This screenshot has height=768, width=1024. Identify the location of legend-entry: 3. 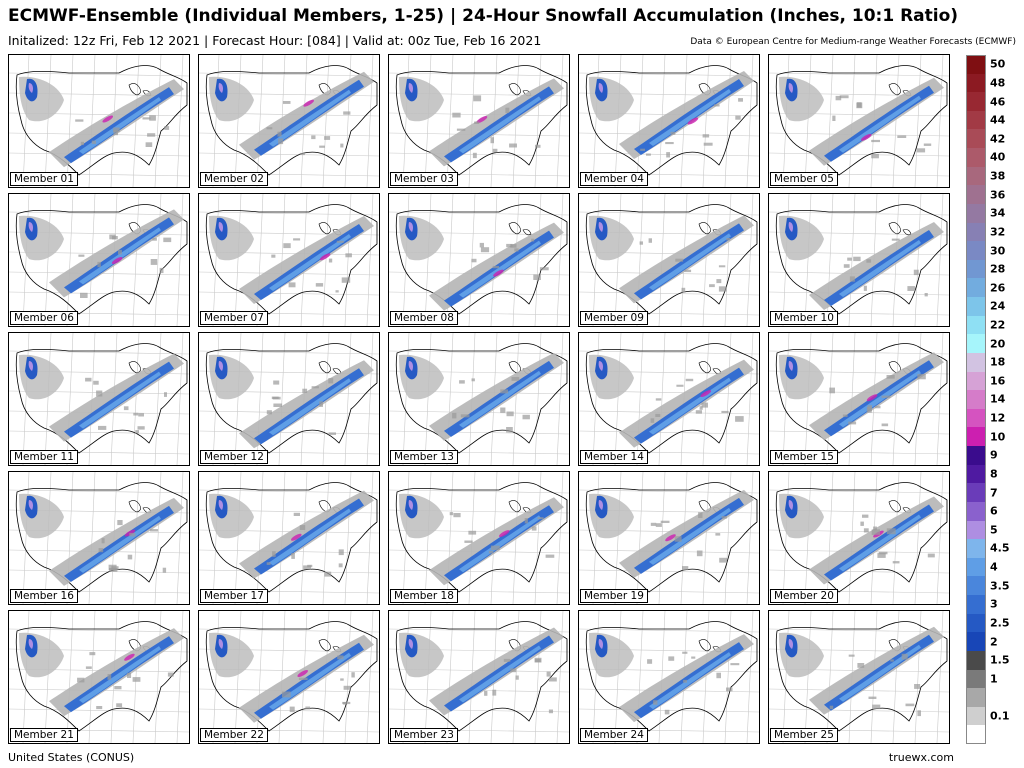
(992, 604).